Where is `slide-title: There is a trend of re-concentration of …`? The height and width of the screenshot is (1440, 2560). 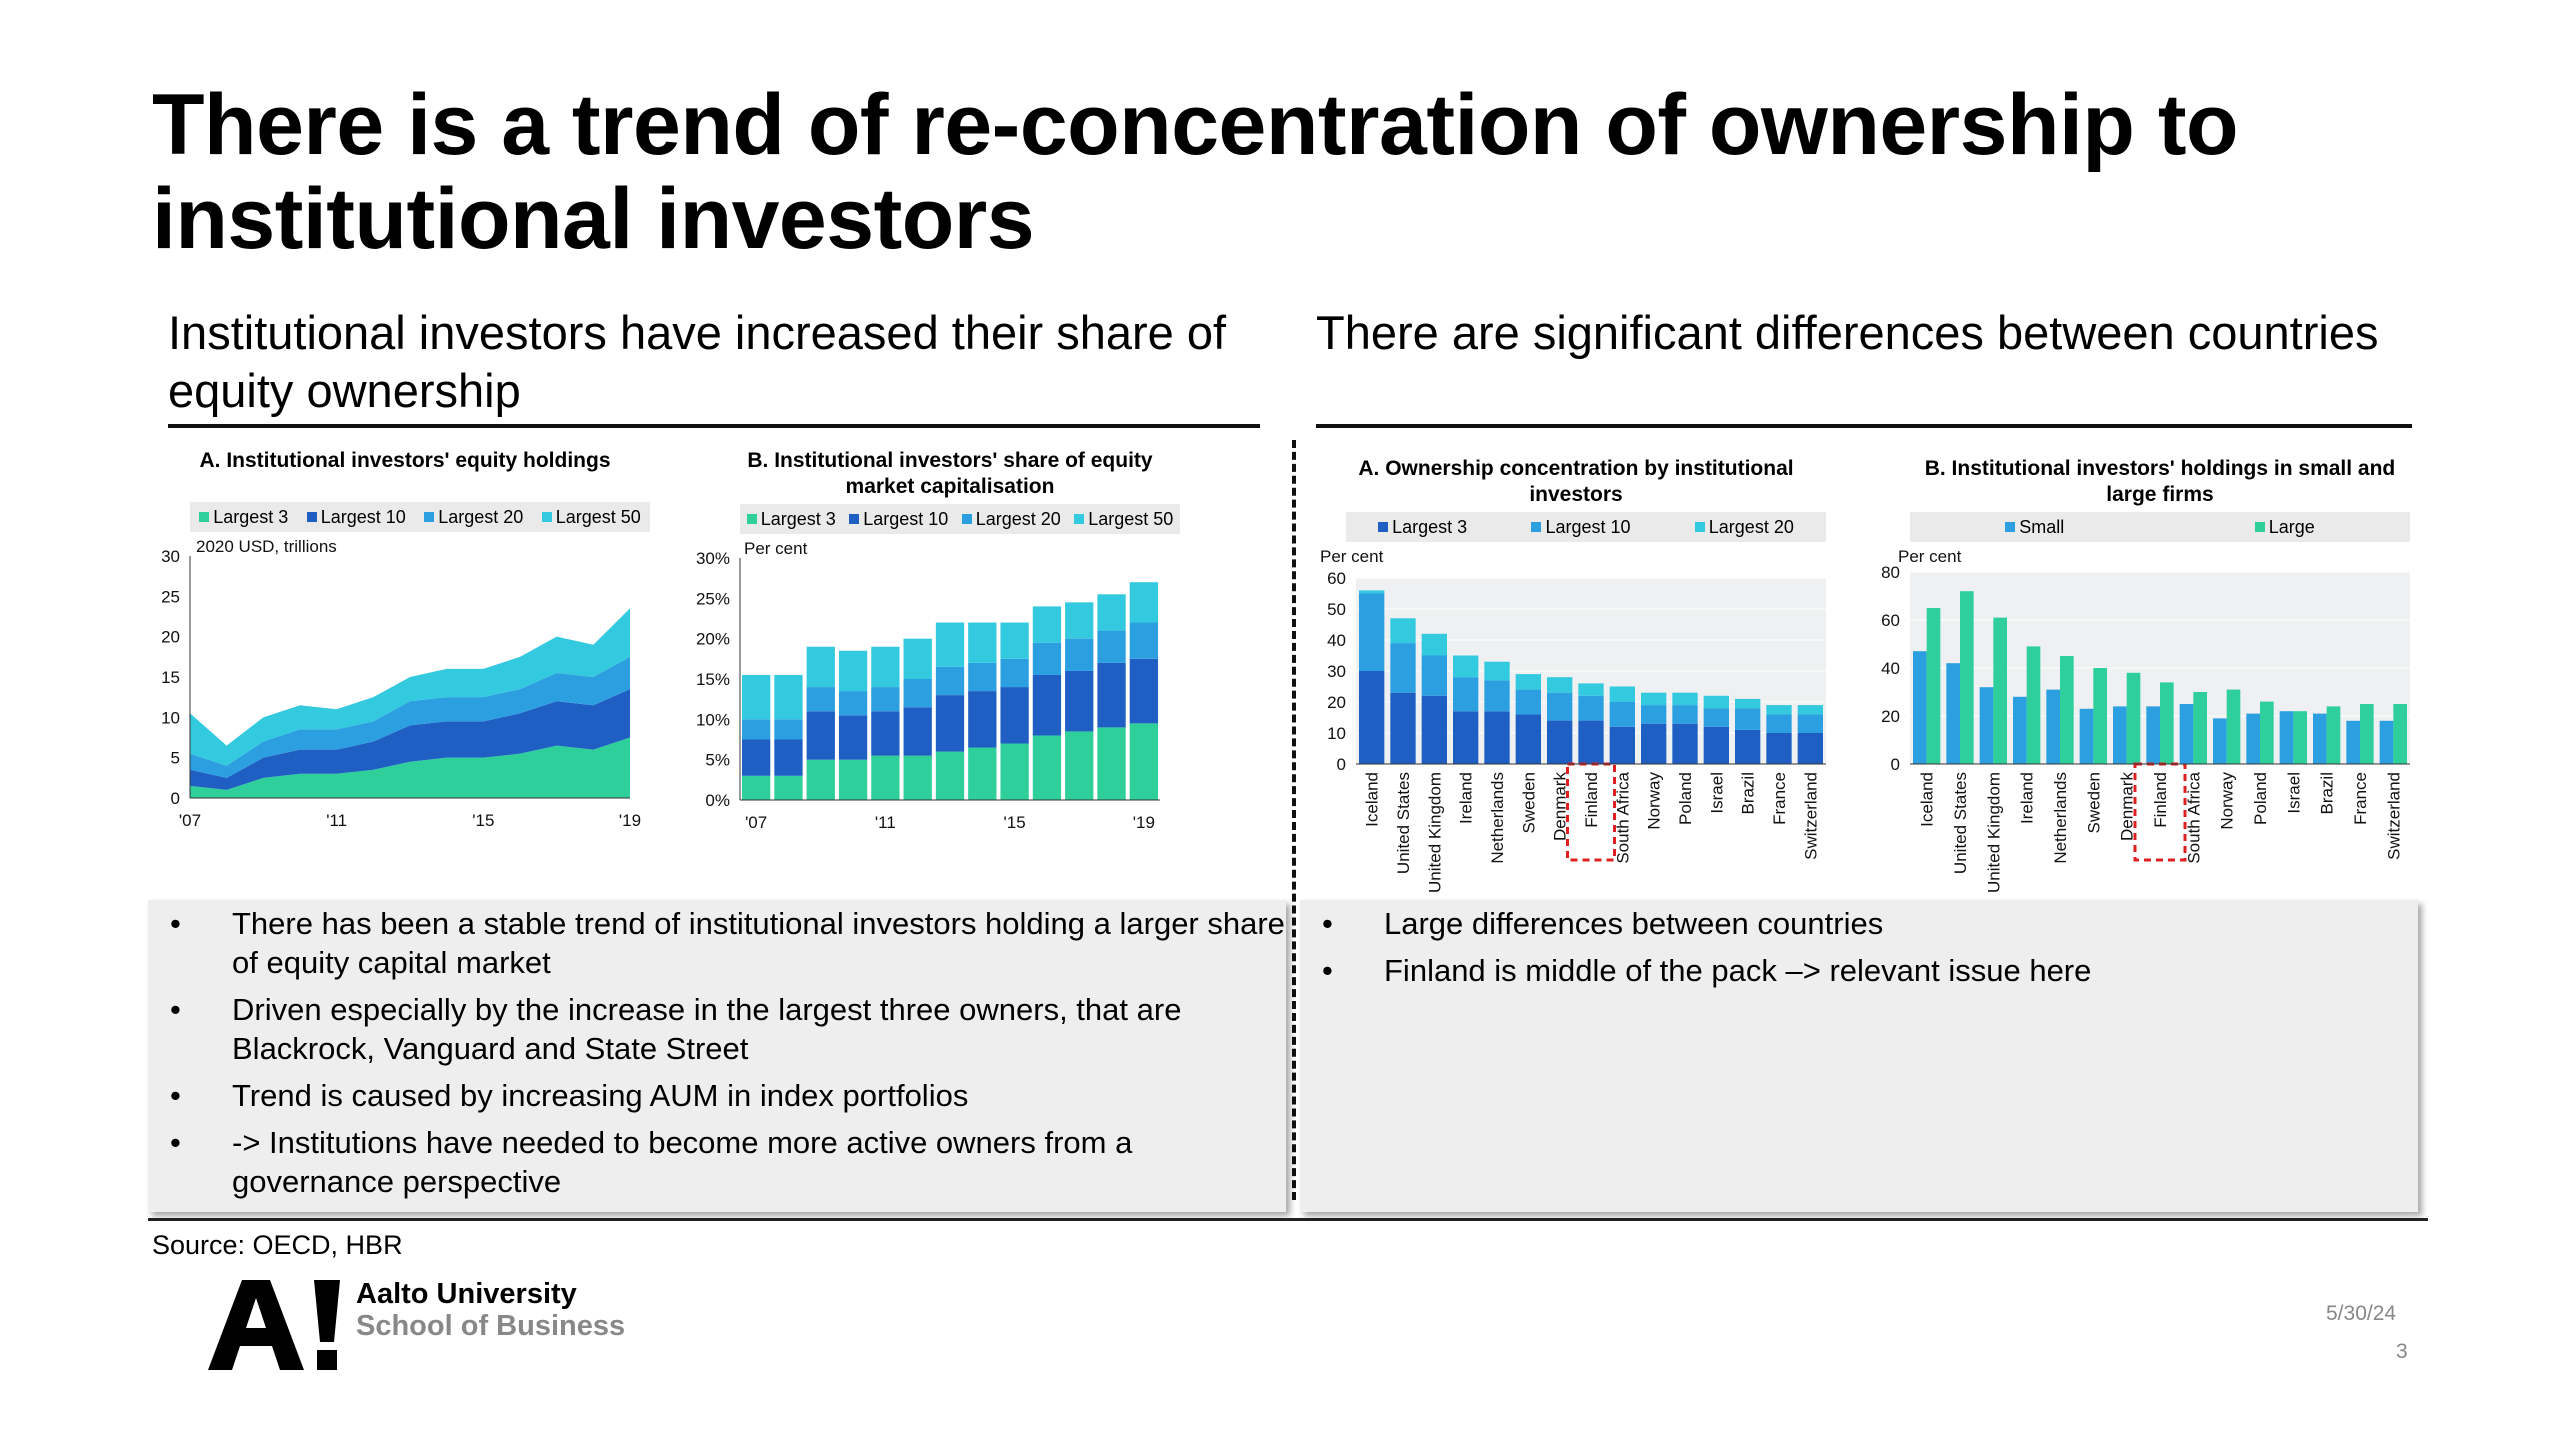 slide-title: There is a trend of re-concentration of … is located at coordinates (1195, 172).